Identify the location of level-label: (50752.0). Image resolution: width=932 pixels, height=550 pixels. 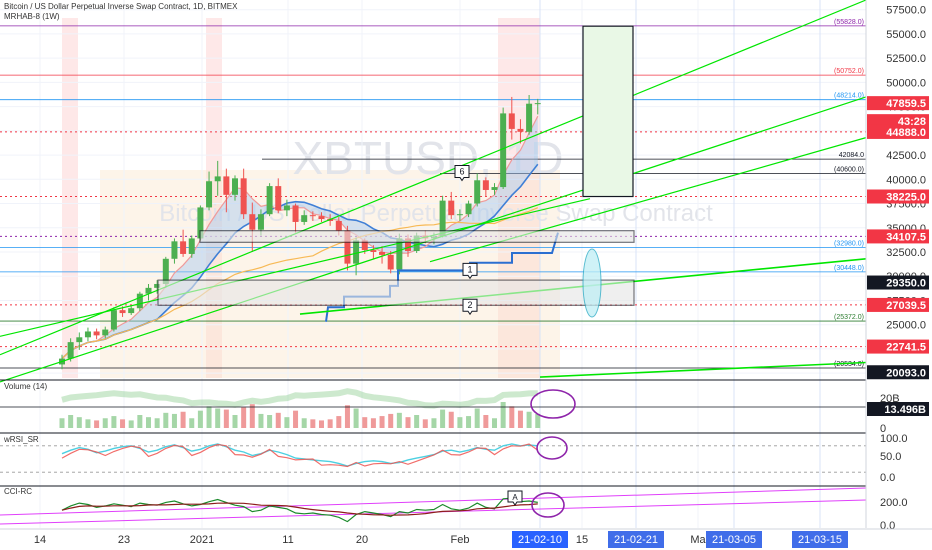
(849, 71).